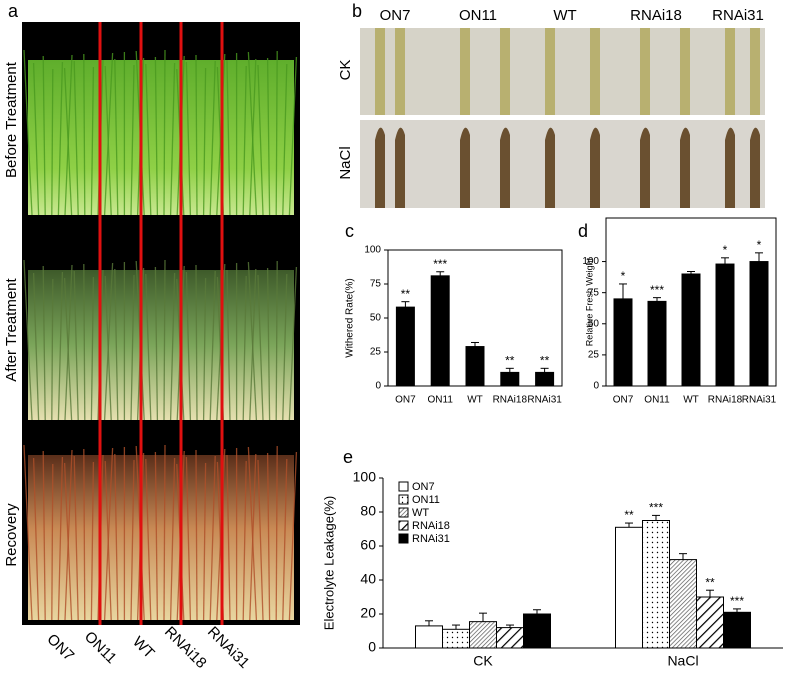  What do you see at coordinates (583, 231) in the screenshot?
I see `panel-label: d` at bounding box center [583, 231].